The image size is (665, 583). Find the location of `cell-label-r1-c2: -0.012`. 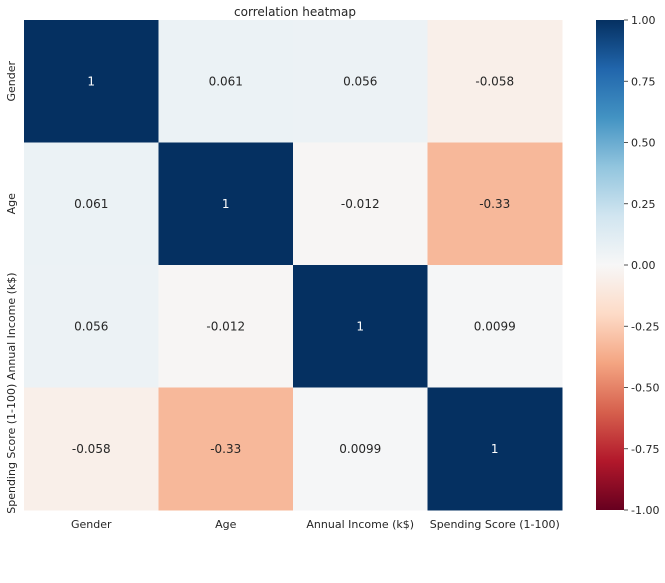

cell-label-r1-c2: -0.012 is located at coordinates (360, 204).